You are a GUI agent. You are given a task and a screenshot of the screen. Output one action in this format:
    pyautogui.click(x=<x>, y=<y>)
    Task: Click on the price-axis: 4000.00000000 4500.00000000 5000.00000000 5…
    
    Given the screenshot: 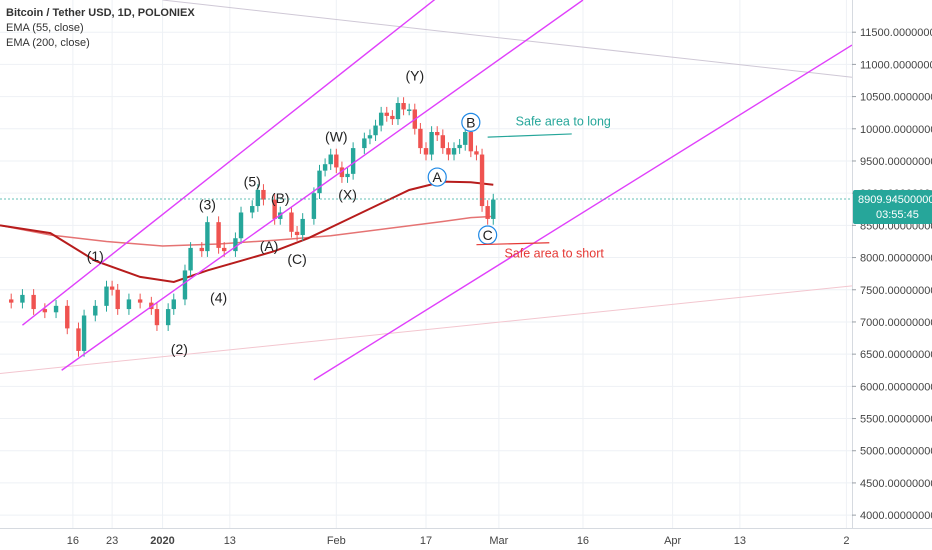 What is the action you would take?
    pyautogui.click(x=892, y=274)
    